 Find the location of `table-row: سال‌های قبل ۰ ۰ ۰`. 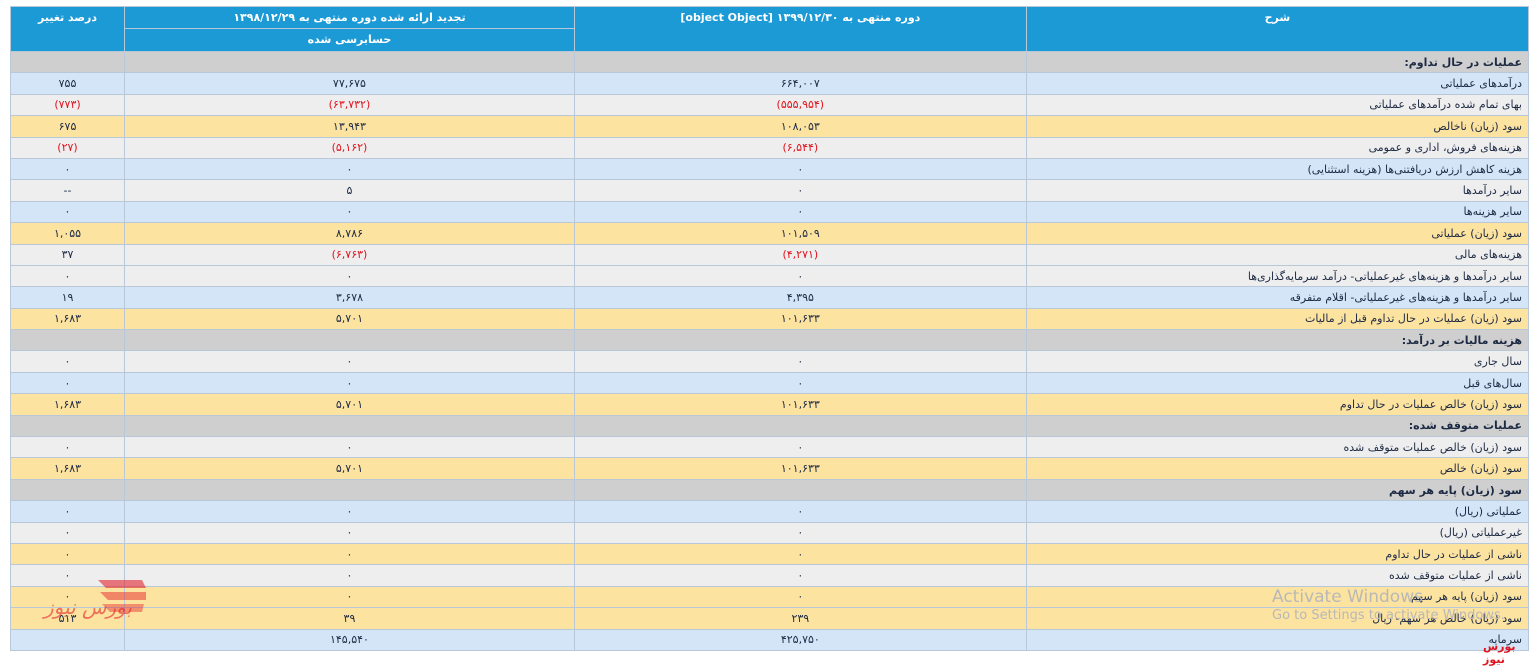

table-row: سال‌های قبل ۰ ۰ ۰ is located at coordinates (769, 383).